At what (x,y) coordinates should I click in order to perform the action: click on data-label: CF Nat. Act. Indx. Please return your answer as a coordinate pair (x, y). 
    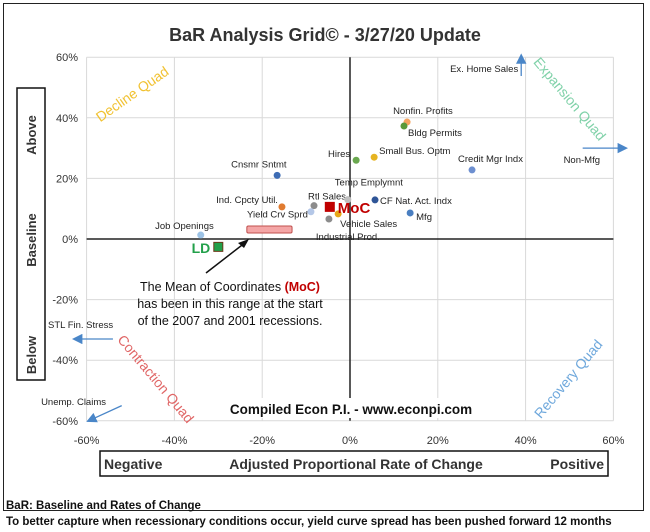
    Looking at the image, I should click on (416, 201).